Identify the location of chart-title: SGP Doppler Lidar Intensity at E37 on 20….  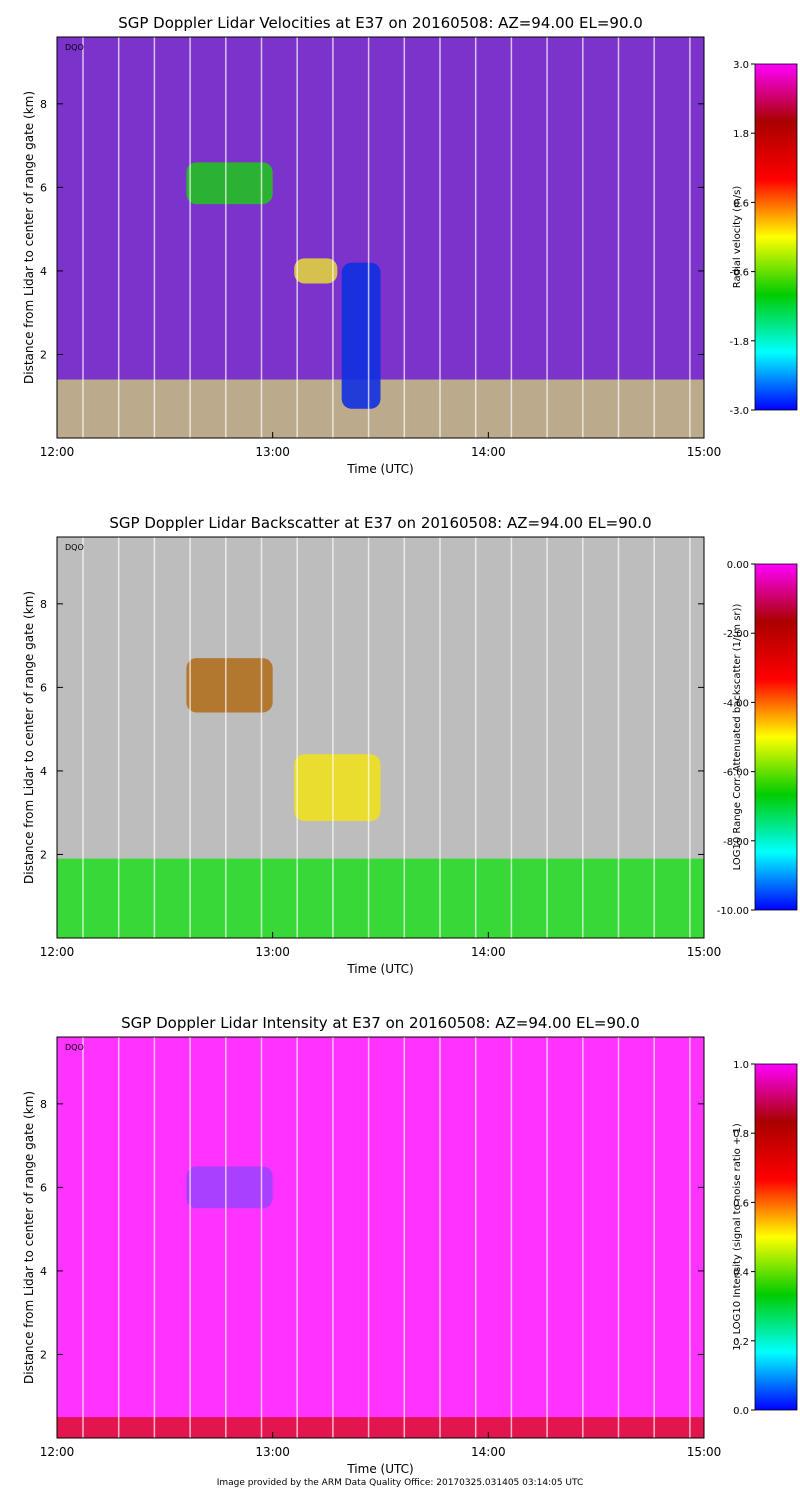
(380, 1023).